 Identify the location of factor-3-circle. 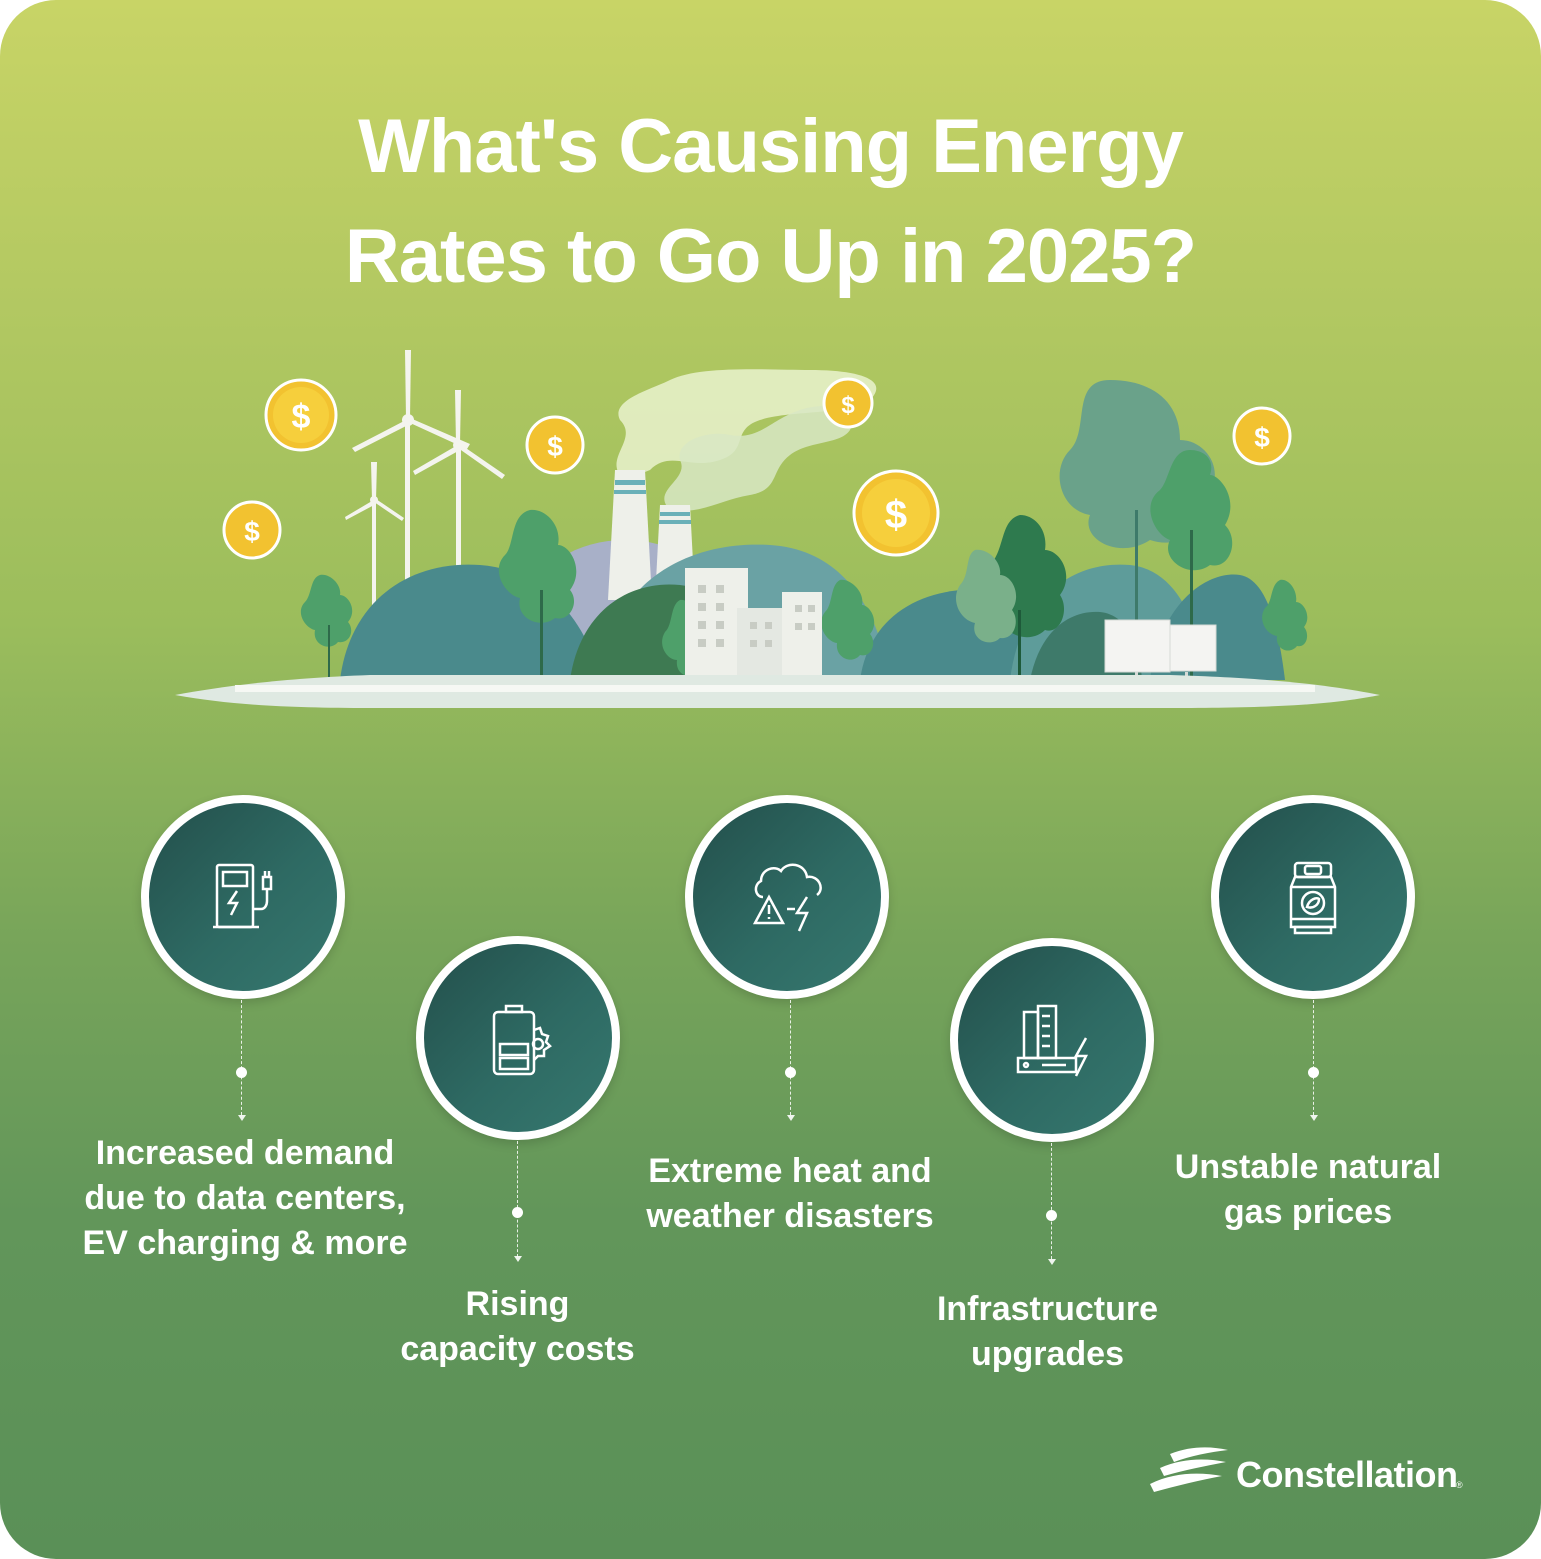
(787, 897).